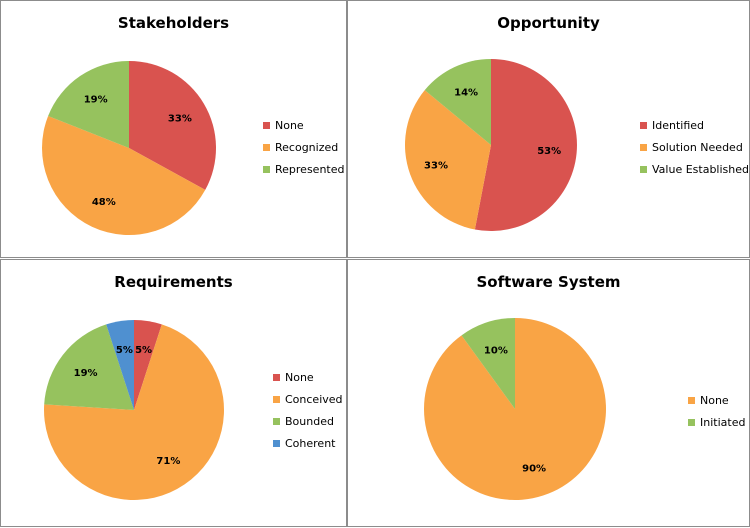 Image resolution: width=750 pixels, height=528 pixels. I want to click on pie-slice-identified, so click(525, 145).